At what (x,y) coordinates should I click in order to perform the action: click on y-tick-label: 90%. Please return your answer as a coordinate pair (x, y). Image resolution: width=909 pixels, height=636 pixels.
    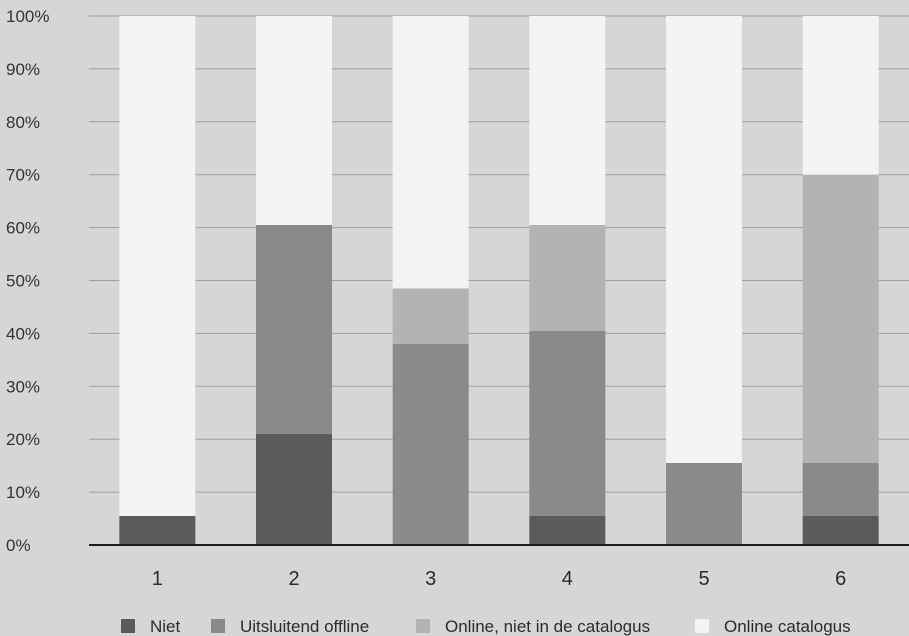
    Looking at the image, I should click on (23, 69).